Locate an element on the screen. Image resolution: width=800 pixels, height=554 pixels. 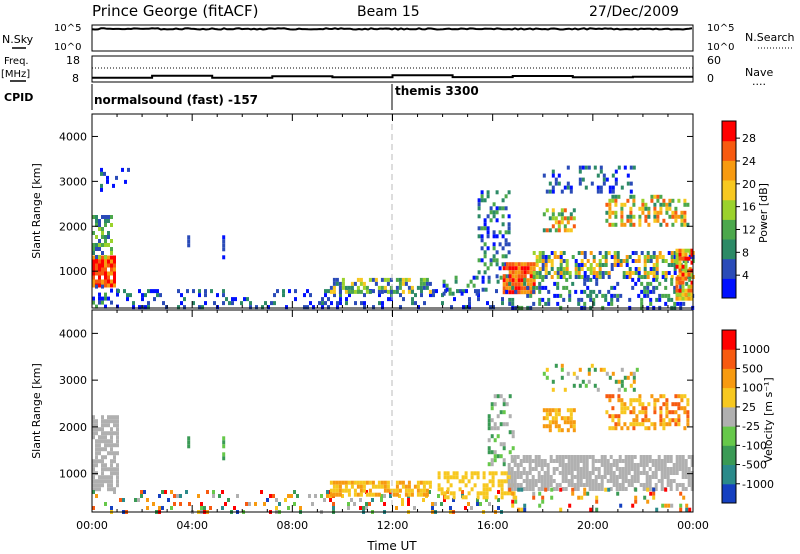
colorbar-frame is located at coordinates (729, 209).